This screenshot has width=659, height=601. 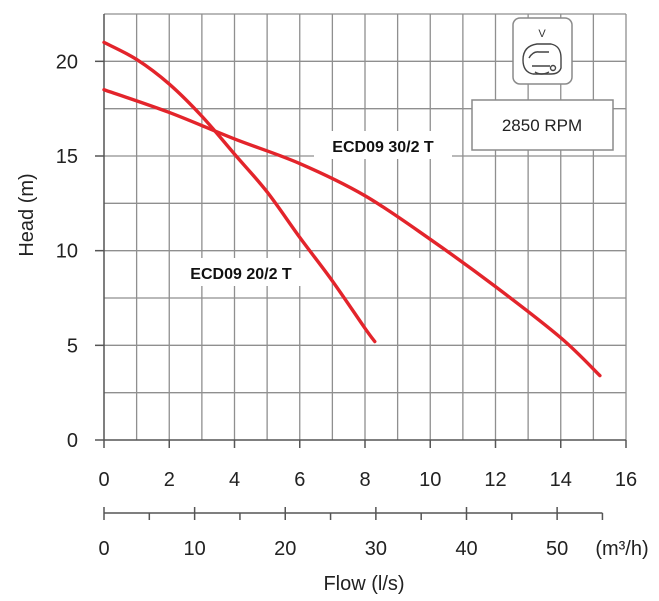 What do you see at coordinates (495, 480) in the screenshot?
I see `x-tick-label: 12` at bounding box center [495, 480].